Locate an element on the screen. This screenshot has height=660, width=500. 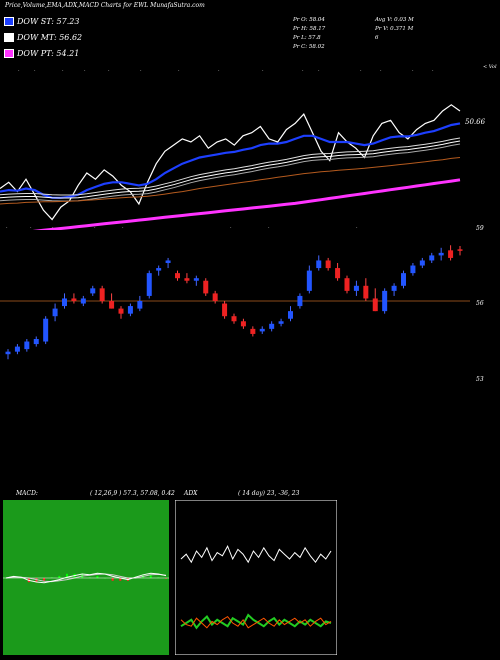
bottom-date-tick-0: · is located at coordinates (7, 227).